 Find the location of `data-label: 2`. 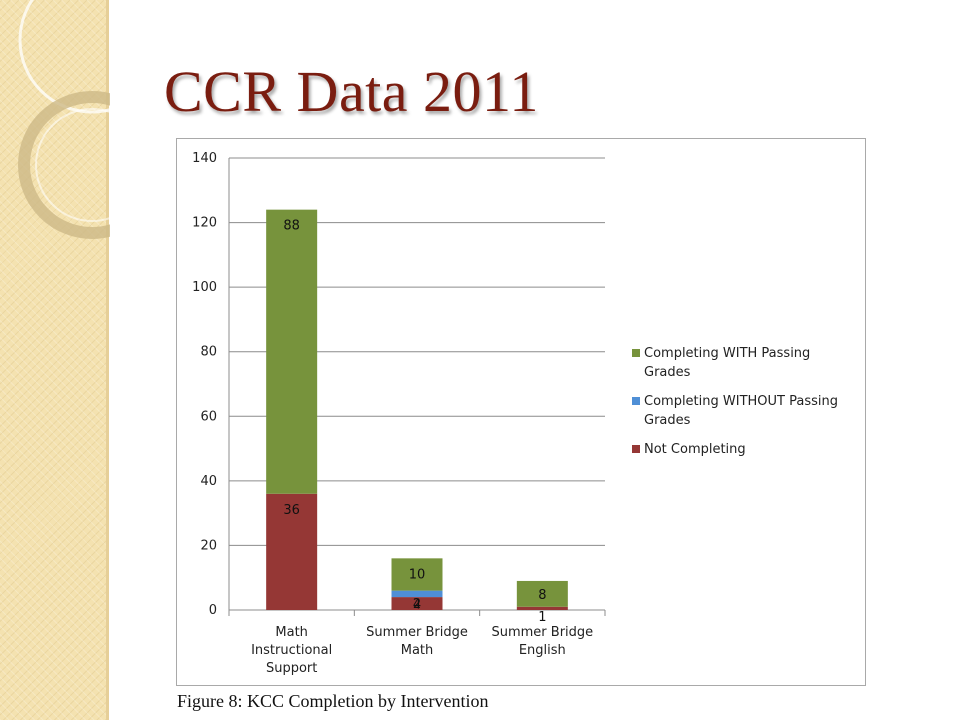

data-label: 2 is located at coordinates (417, 604).